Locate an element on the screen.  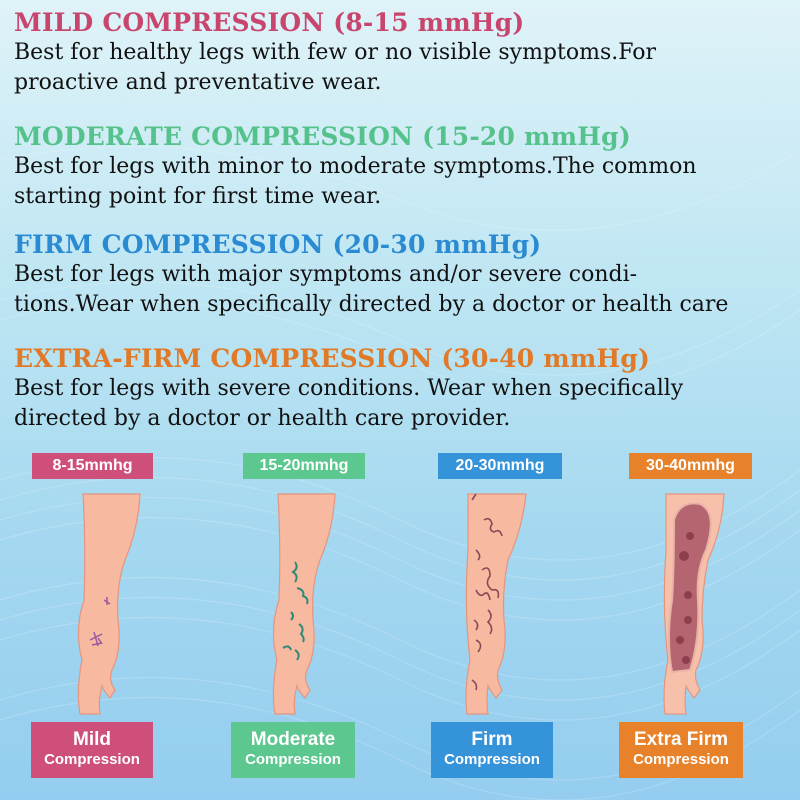
leg-firm-illustration is located at coordinates (496, 604).